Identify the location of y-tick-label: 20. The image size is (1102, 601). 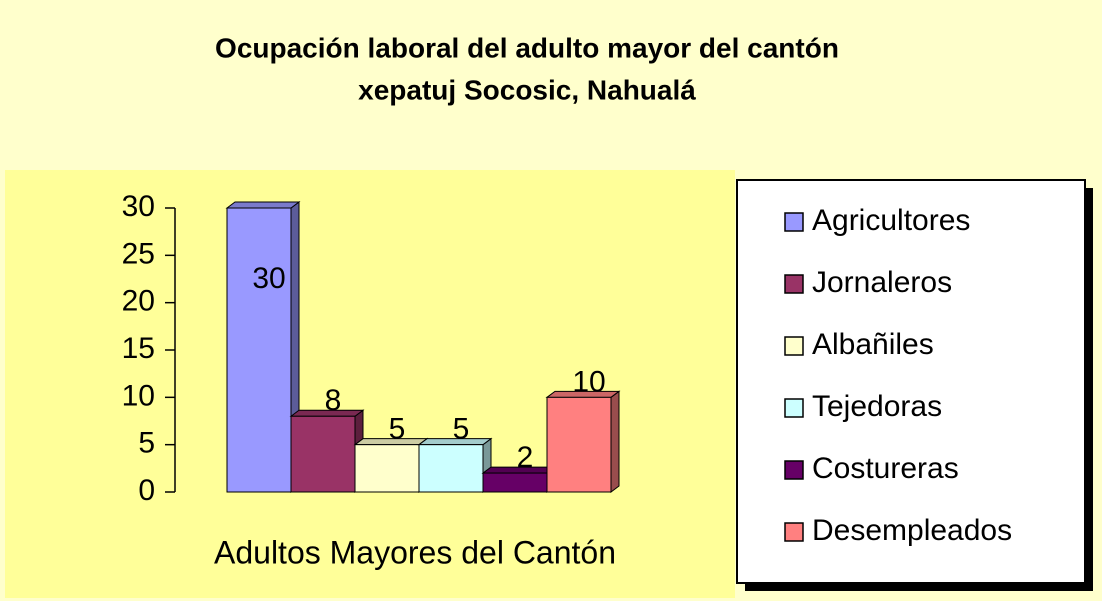
(138, 301).